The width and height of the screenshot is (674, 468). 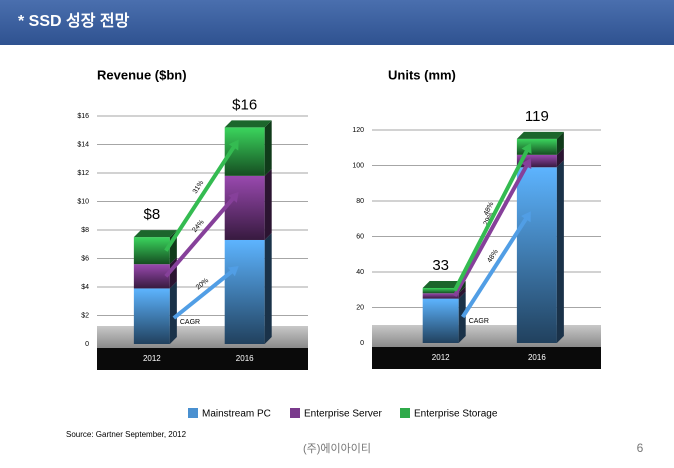 I want to click on total-label: 33, so click(x=440, y=265).